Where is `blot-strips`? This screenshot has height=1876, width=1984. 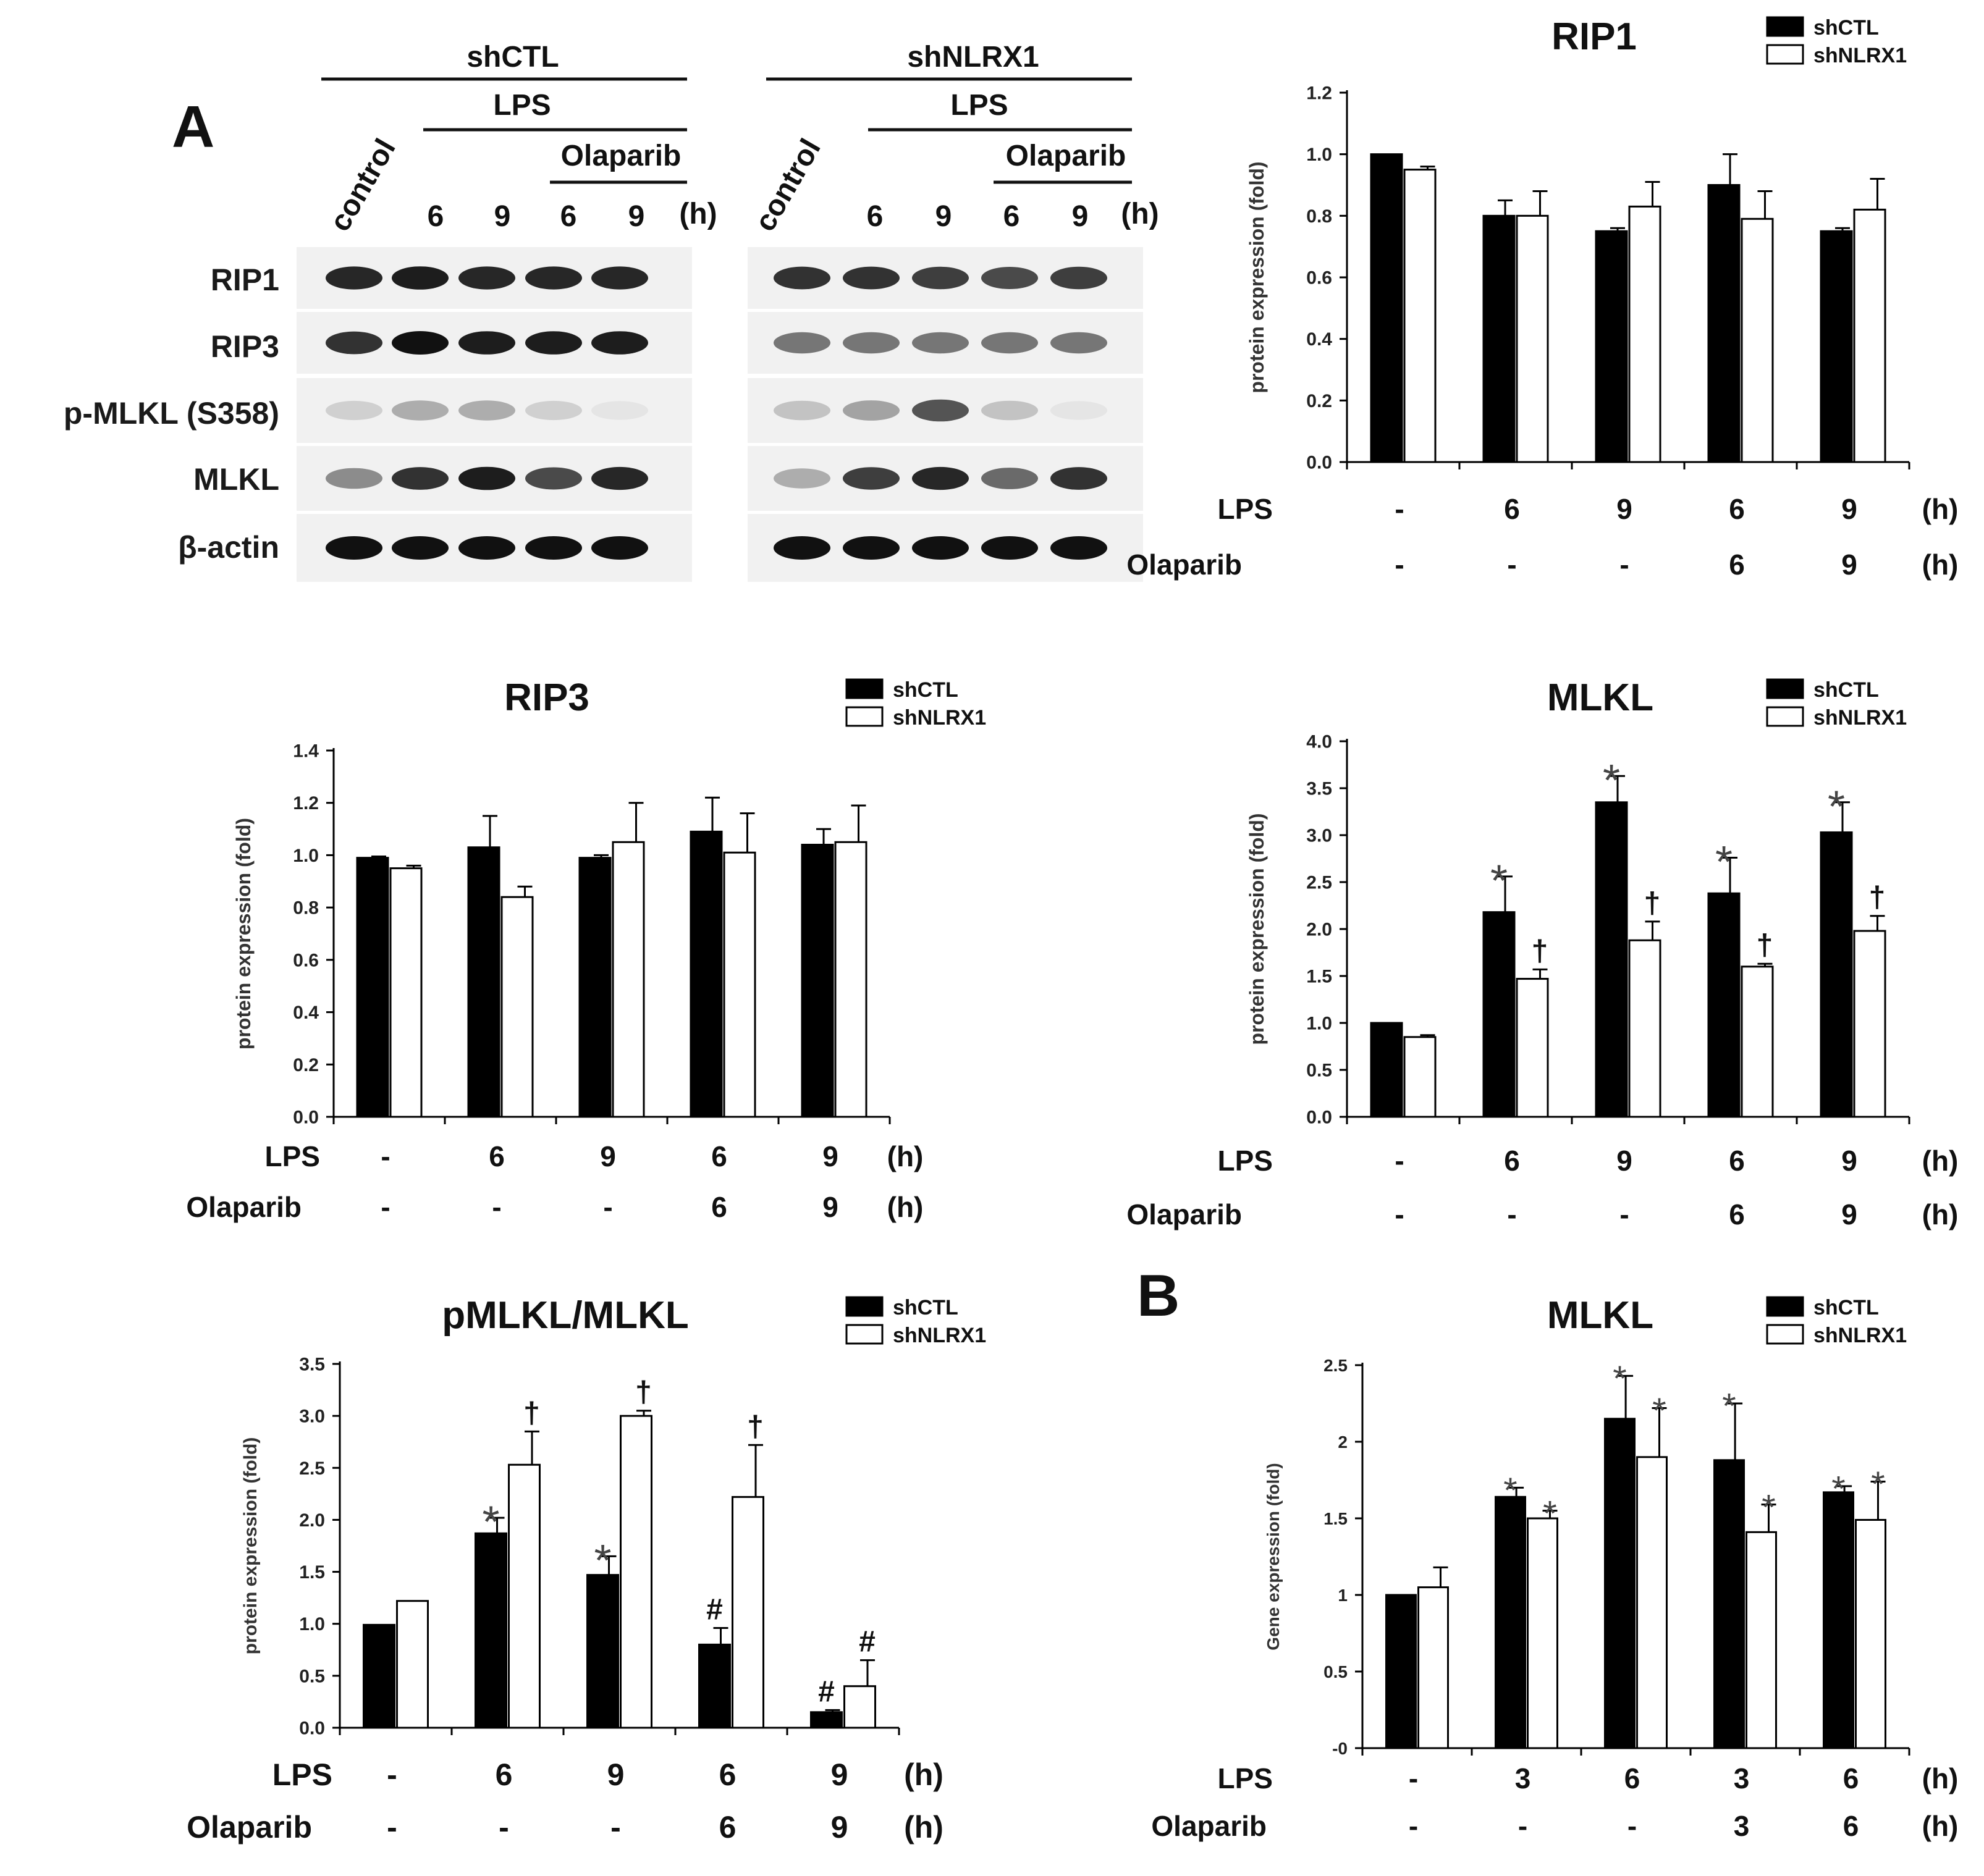 blot-strips is located at coordinates (720, 414).